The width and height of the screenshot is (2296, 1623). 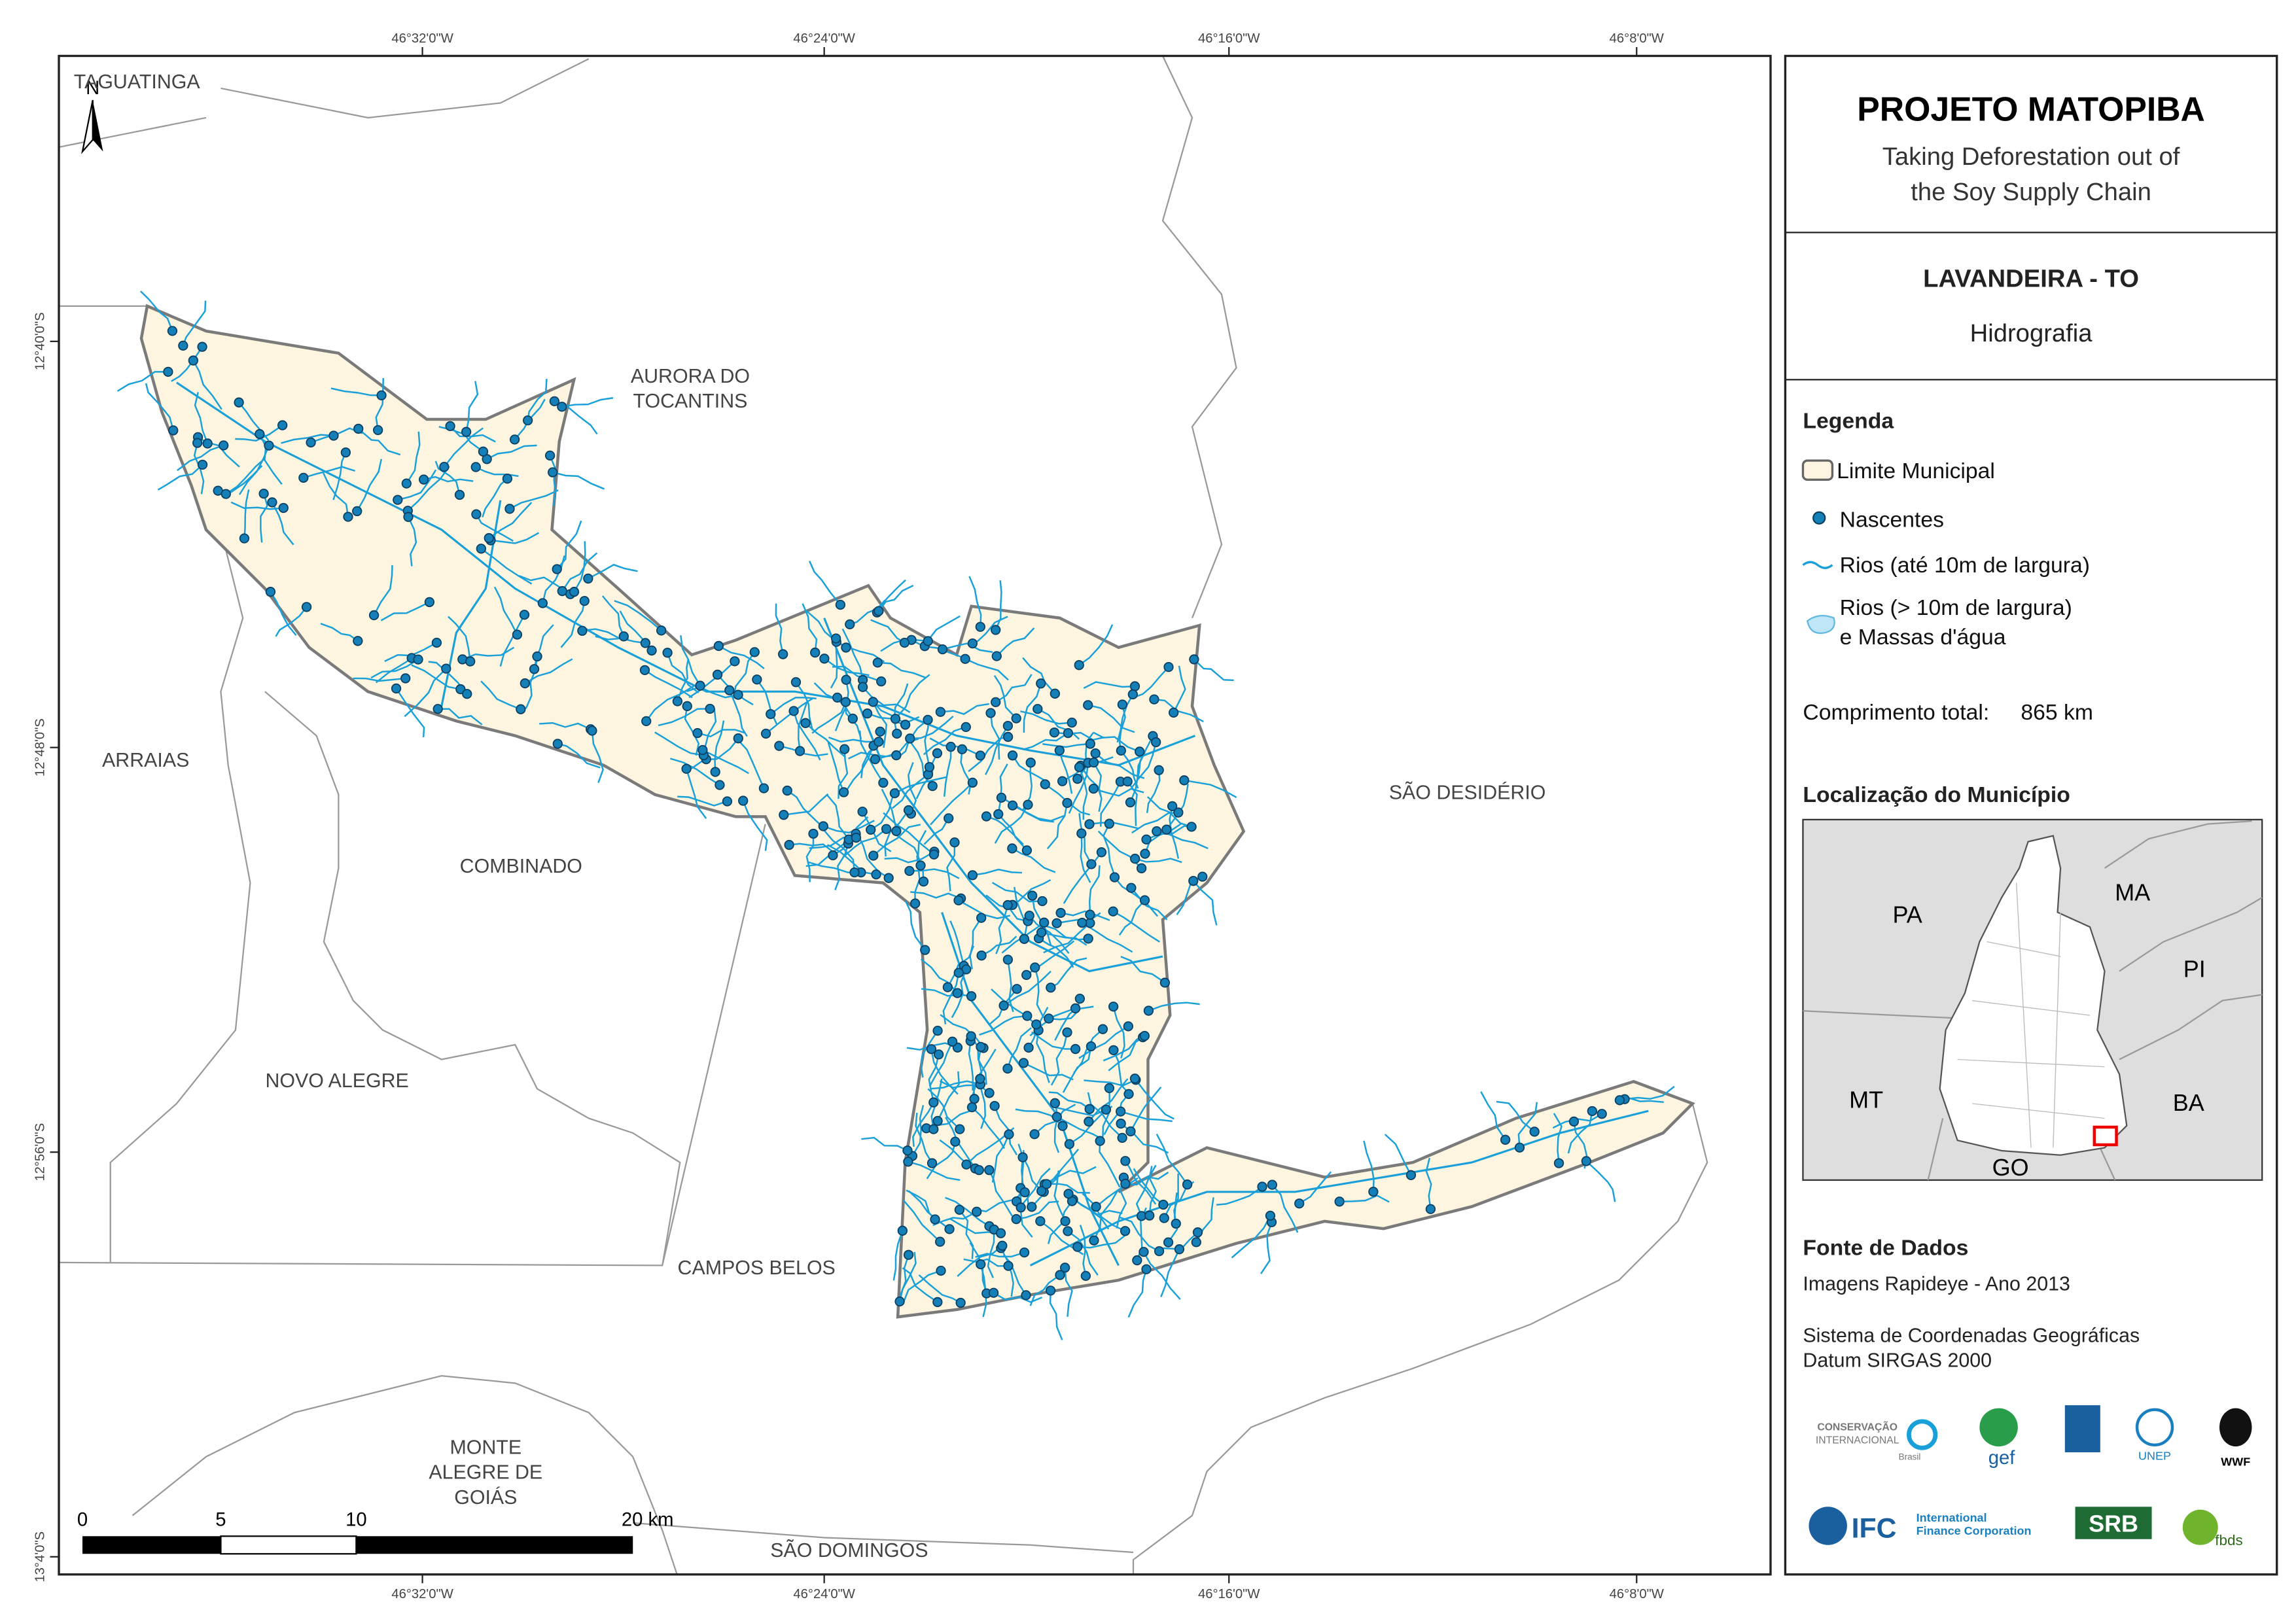 I want to click on legend-label: Limite Municipal, so click(x=1916, y=471).